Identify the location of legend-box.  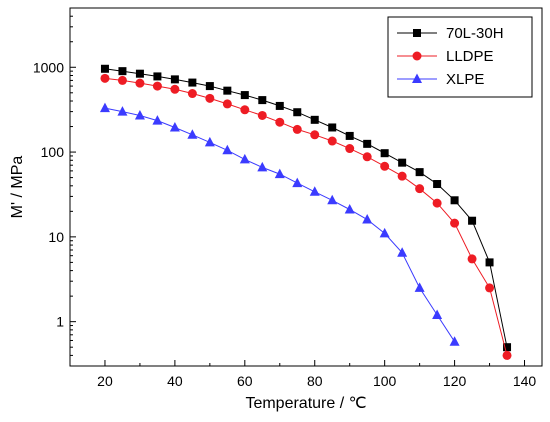
(460, 57).